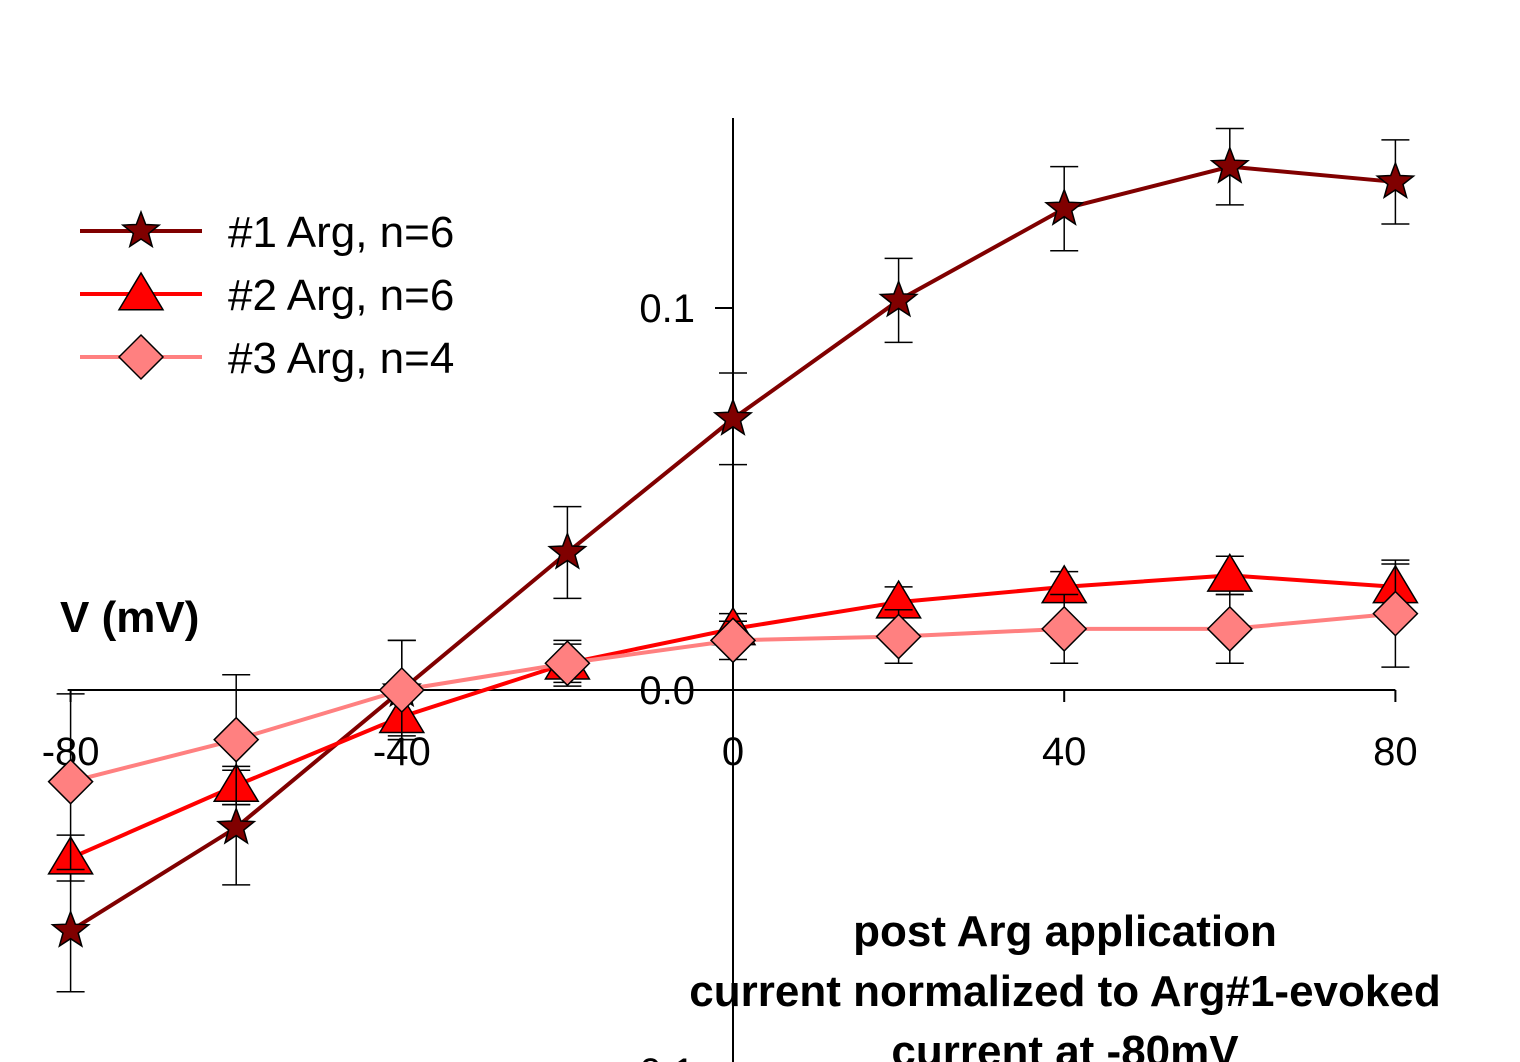 This screenshot has width=1520, height=1062. I want to click on legend-label: #1 Arg, n=6, so click(341, 232).